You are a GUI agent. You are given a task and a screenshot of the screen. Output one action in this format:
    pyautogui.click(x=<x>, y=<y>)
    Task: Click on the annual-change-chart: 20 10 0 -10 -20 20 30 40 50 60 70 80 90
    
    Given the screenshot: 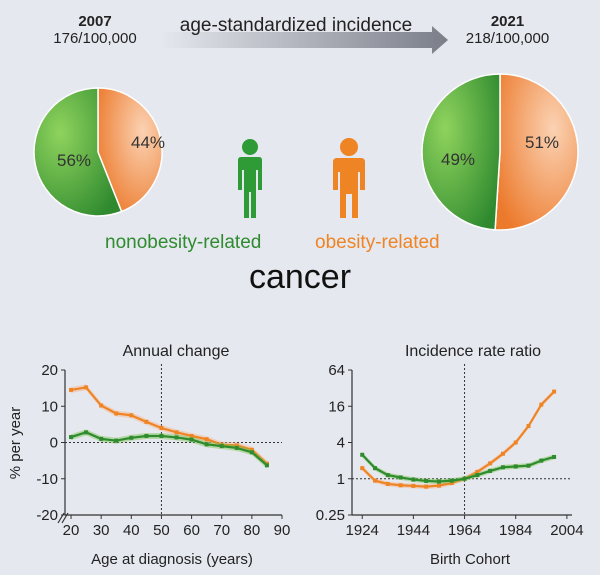 What is the action you would take?
    pyautogui.click(x=163, y=450)
    